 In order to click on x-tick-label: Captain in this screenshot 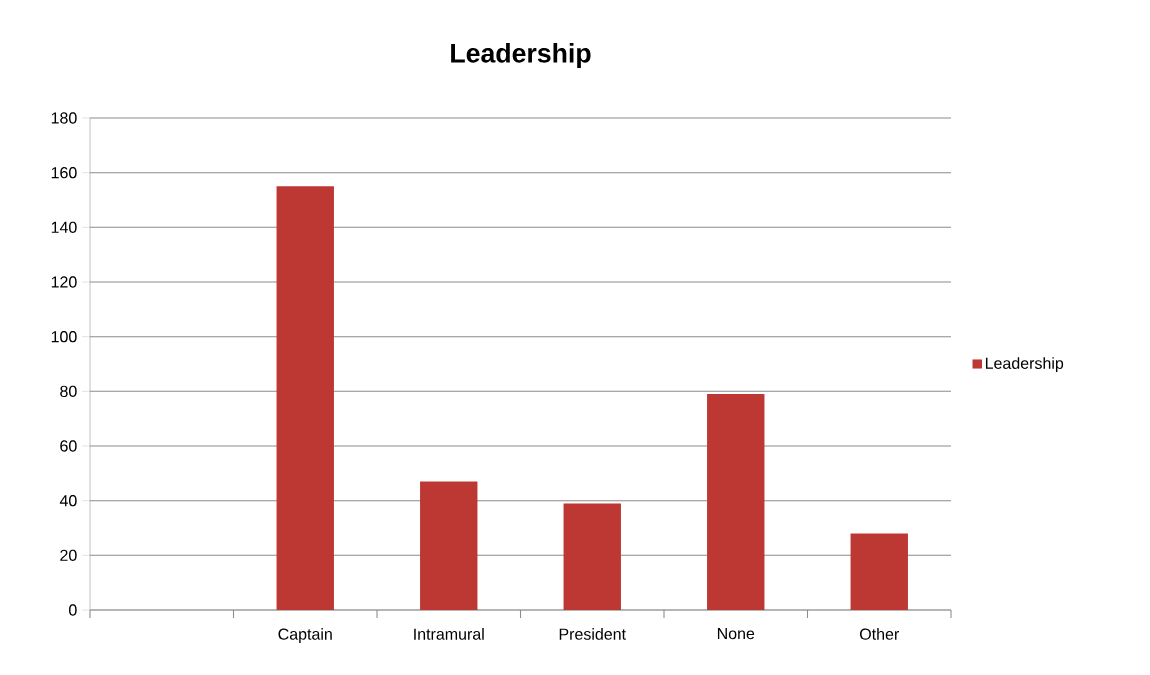, I will do `click(305, 635)`.